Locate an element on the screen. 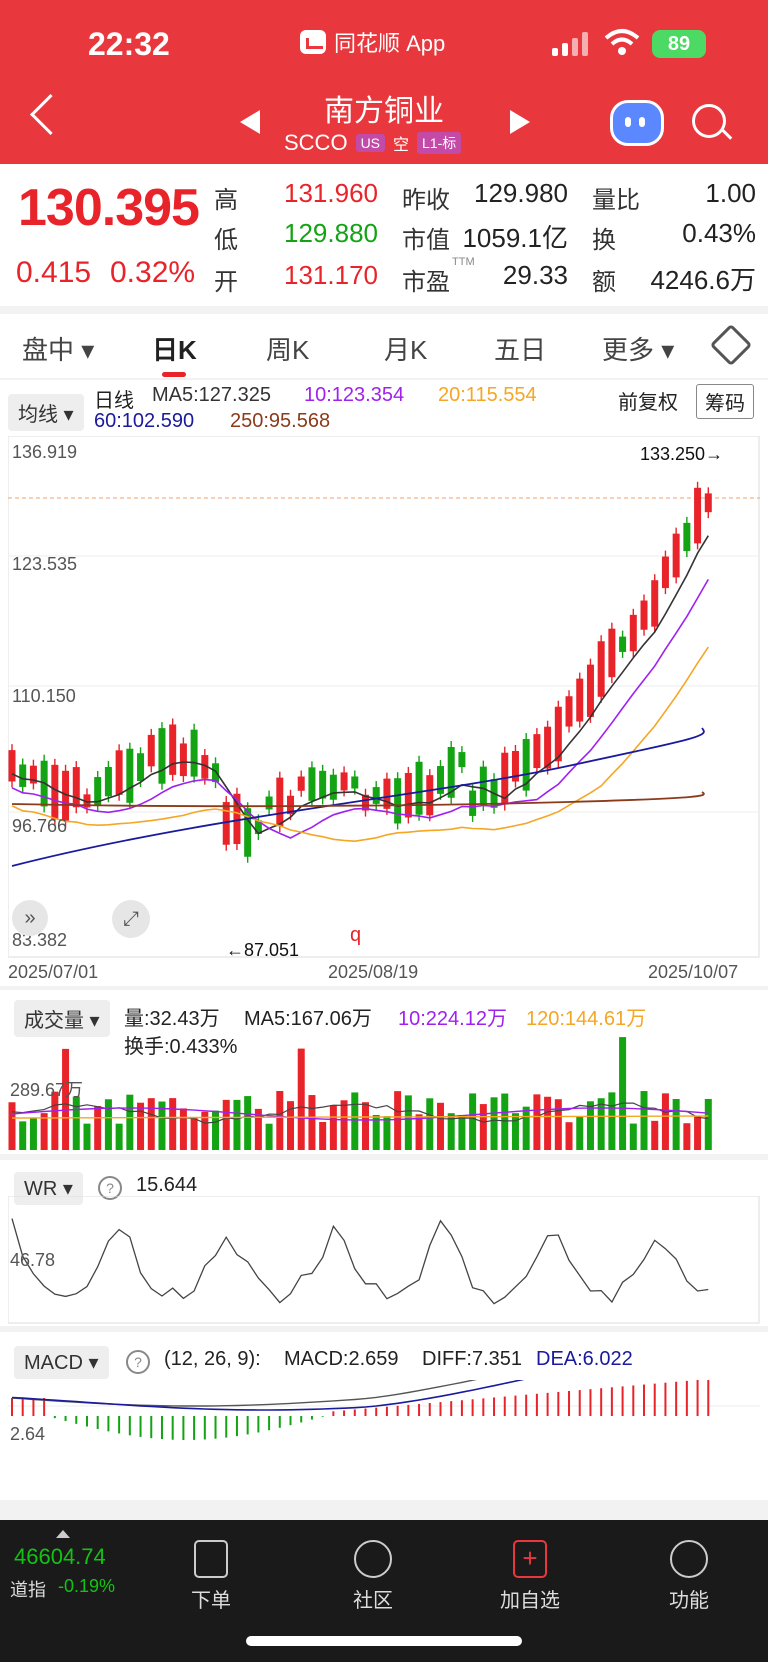 This screenshot has height=1662, width=768. robot-assistant-icon is located at coordinates (637, 123).